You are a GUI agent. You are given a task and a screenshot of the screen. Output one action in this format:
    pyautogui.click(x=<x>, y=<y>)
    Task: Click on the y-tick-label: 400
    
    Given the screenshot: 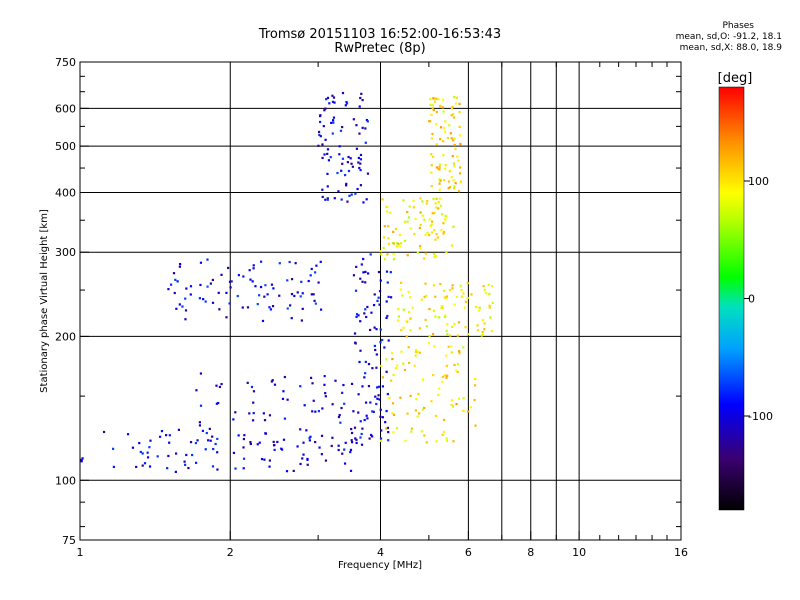 What is the action you would take?
    pyautogui.click(x=65, y=192)
    